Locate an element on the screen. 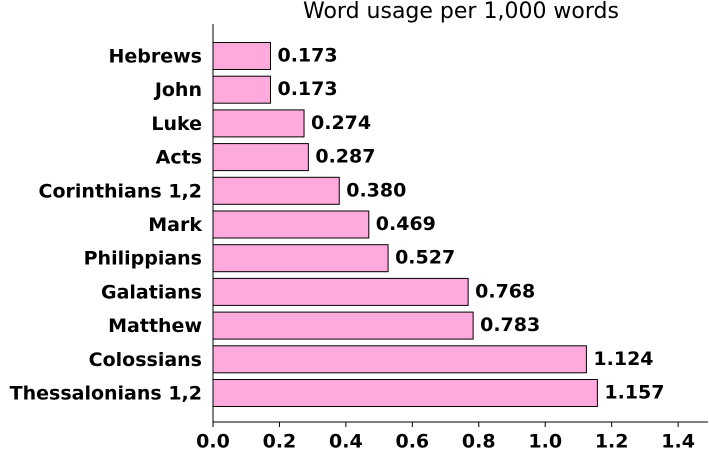 The height and width of the screenshot is (455, 709). value-label: 1.124 is located at coordinates (623, 359).